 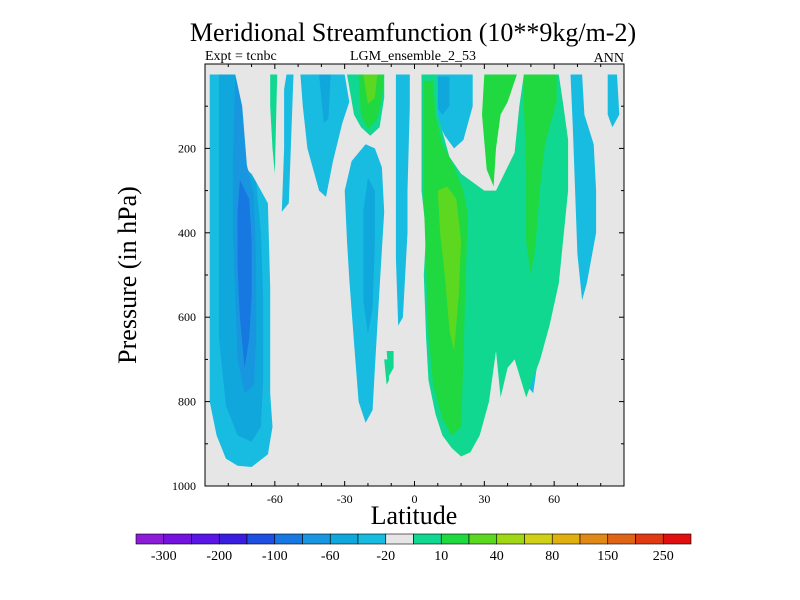 What do you see at coordinates (219, 556) in the screenshot?
I see `colorbar-label: -200` at bounding box center [219, 556].